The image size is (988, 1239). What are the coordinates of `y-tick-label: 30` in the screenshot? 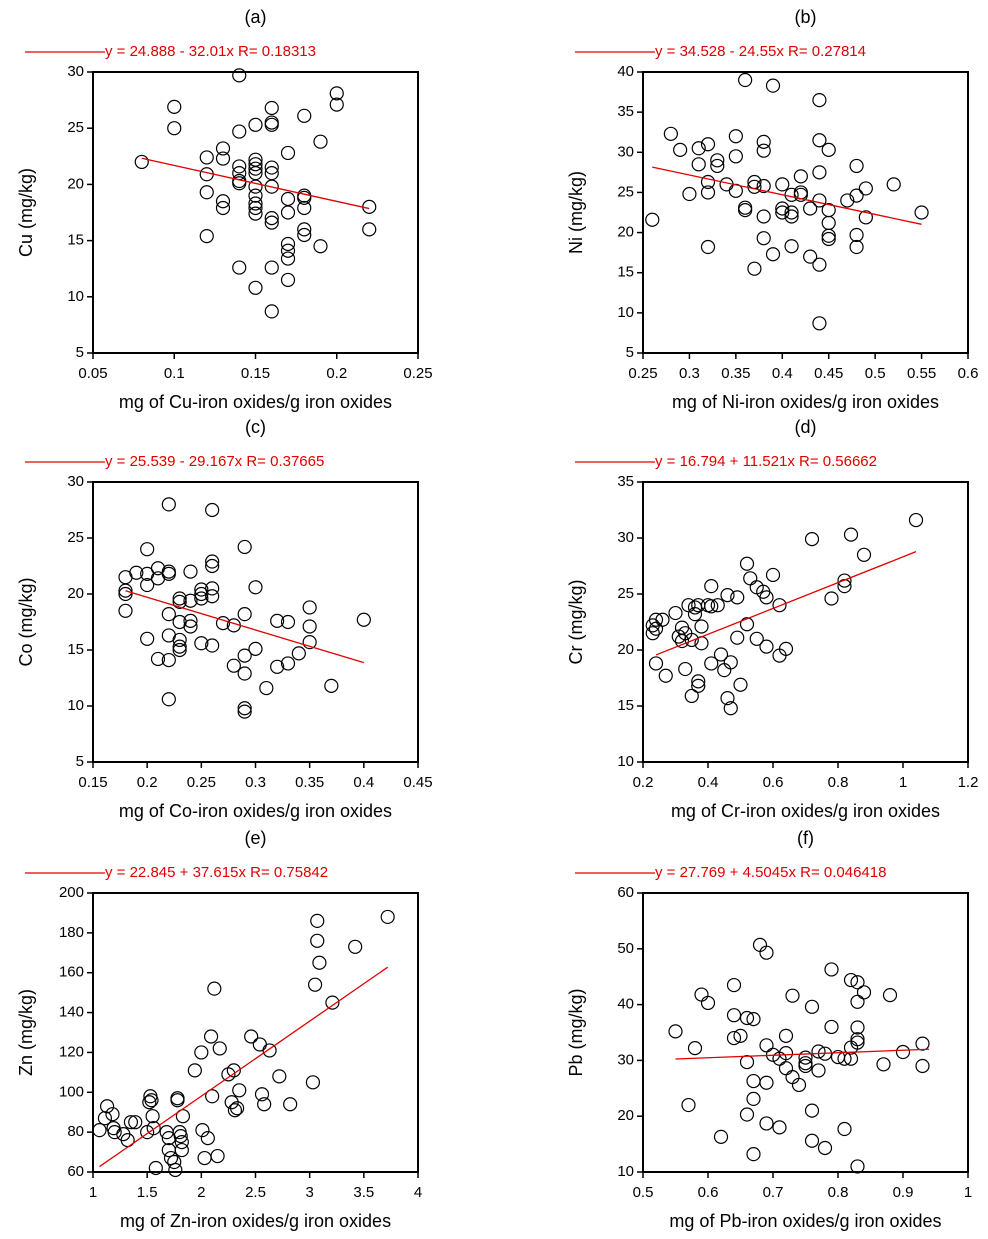 It's located at (625, 537).